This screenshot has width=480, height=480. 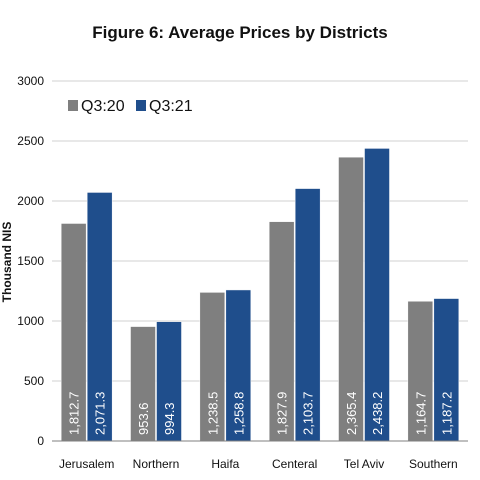 What do you see at coordinates (446, 413) in the screenshot?
I see `data-label: 1,187.2` at bounding box center [446, 413].